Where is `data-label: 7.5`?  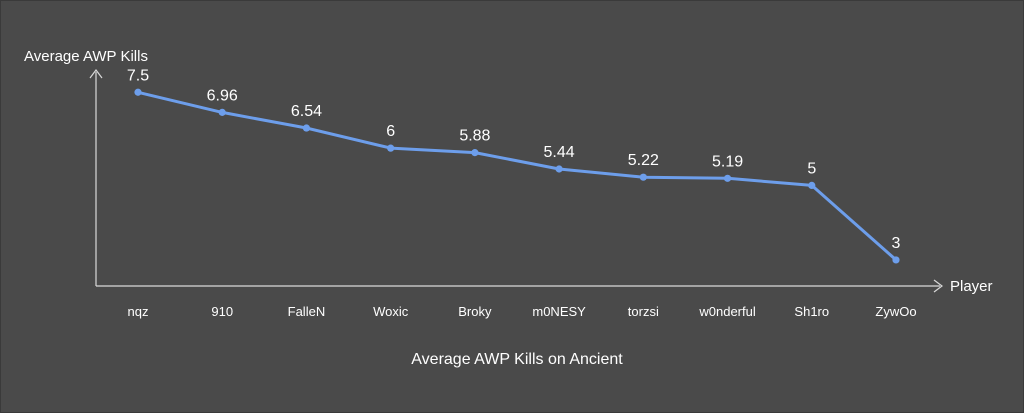
data-label: 7.5 is located at coordinates (138, 75).